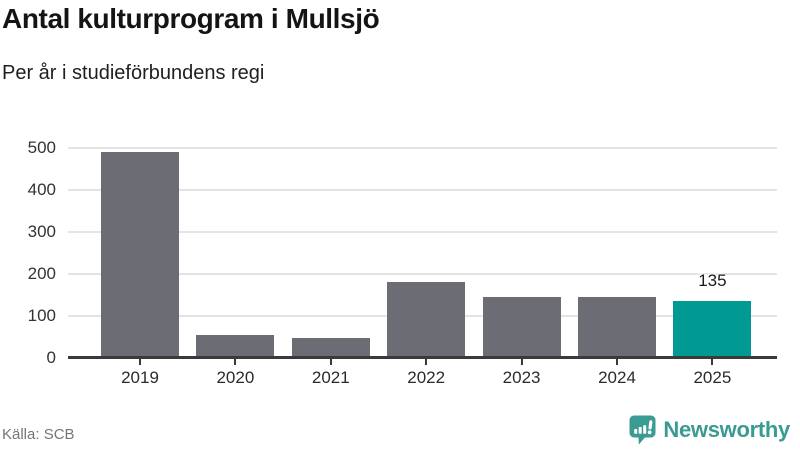  I want to click on x-axis-line, so click(422, 357).